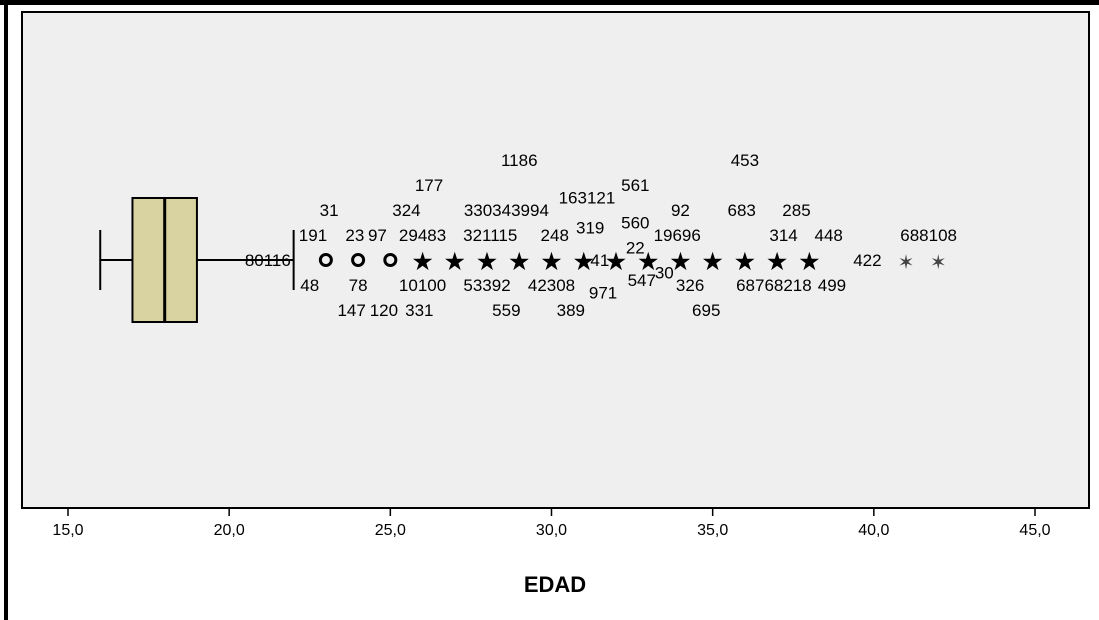 Image resolution: width=1099 pixels, height=620 pixels. What do you see at coordinates (712, 530) in the screenshot?
I see `x-tick-label: 35,0` at bounding box center [712, 530].